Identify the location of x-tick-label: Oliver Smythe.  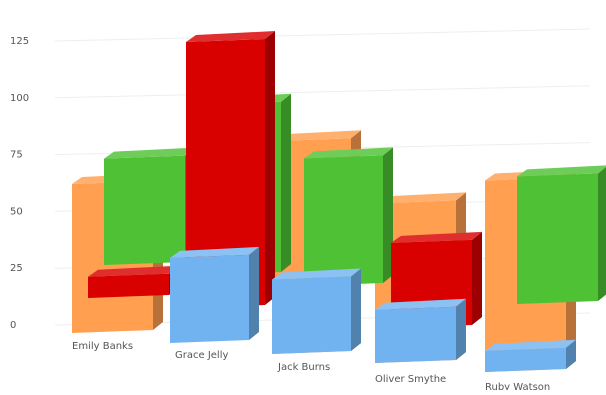
(410, 379).